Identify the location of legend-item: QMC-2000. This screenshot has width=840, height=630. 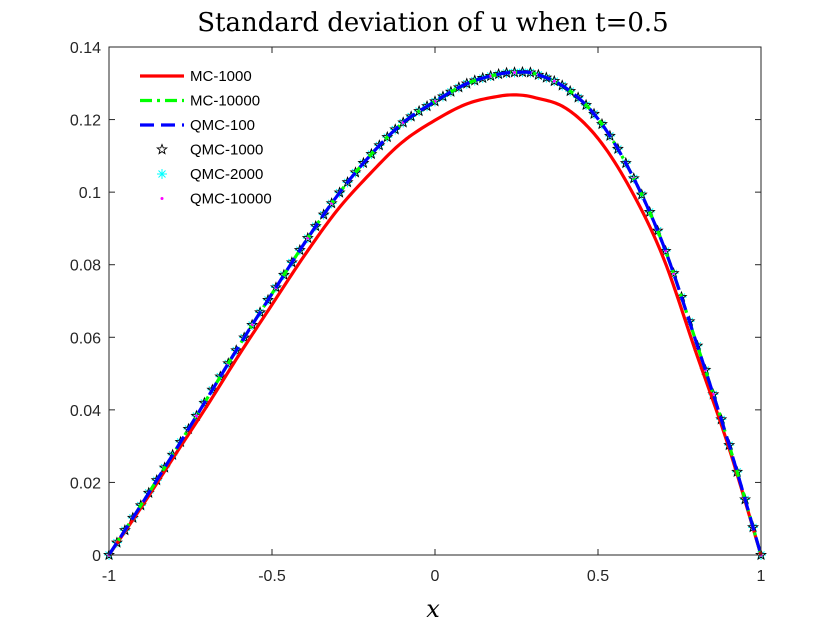
(210, 174).